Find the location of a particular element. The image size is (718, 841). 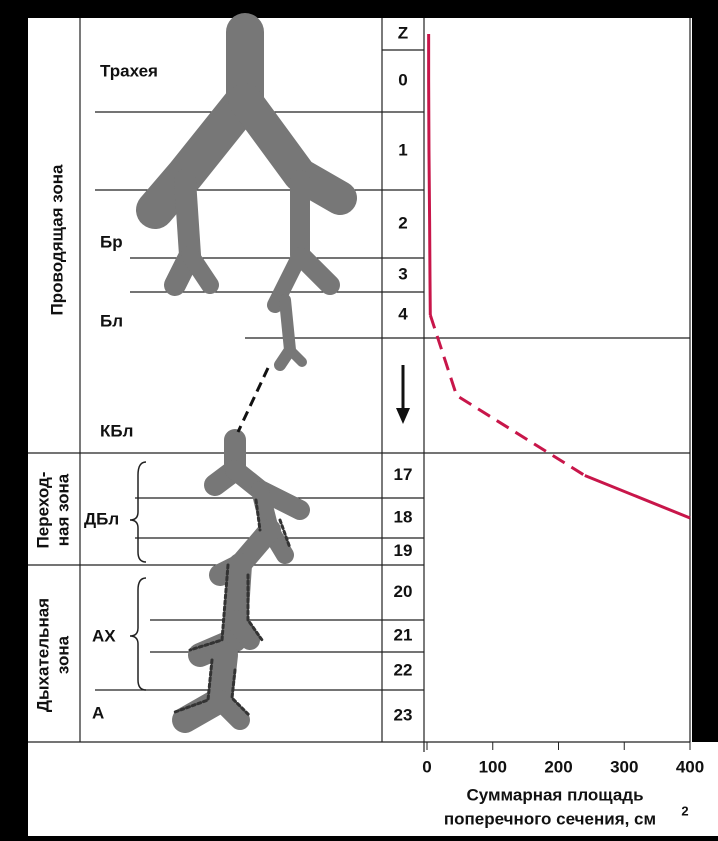

x-tick-label: 400 is located at coordinates (690, 766).